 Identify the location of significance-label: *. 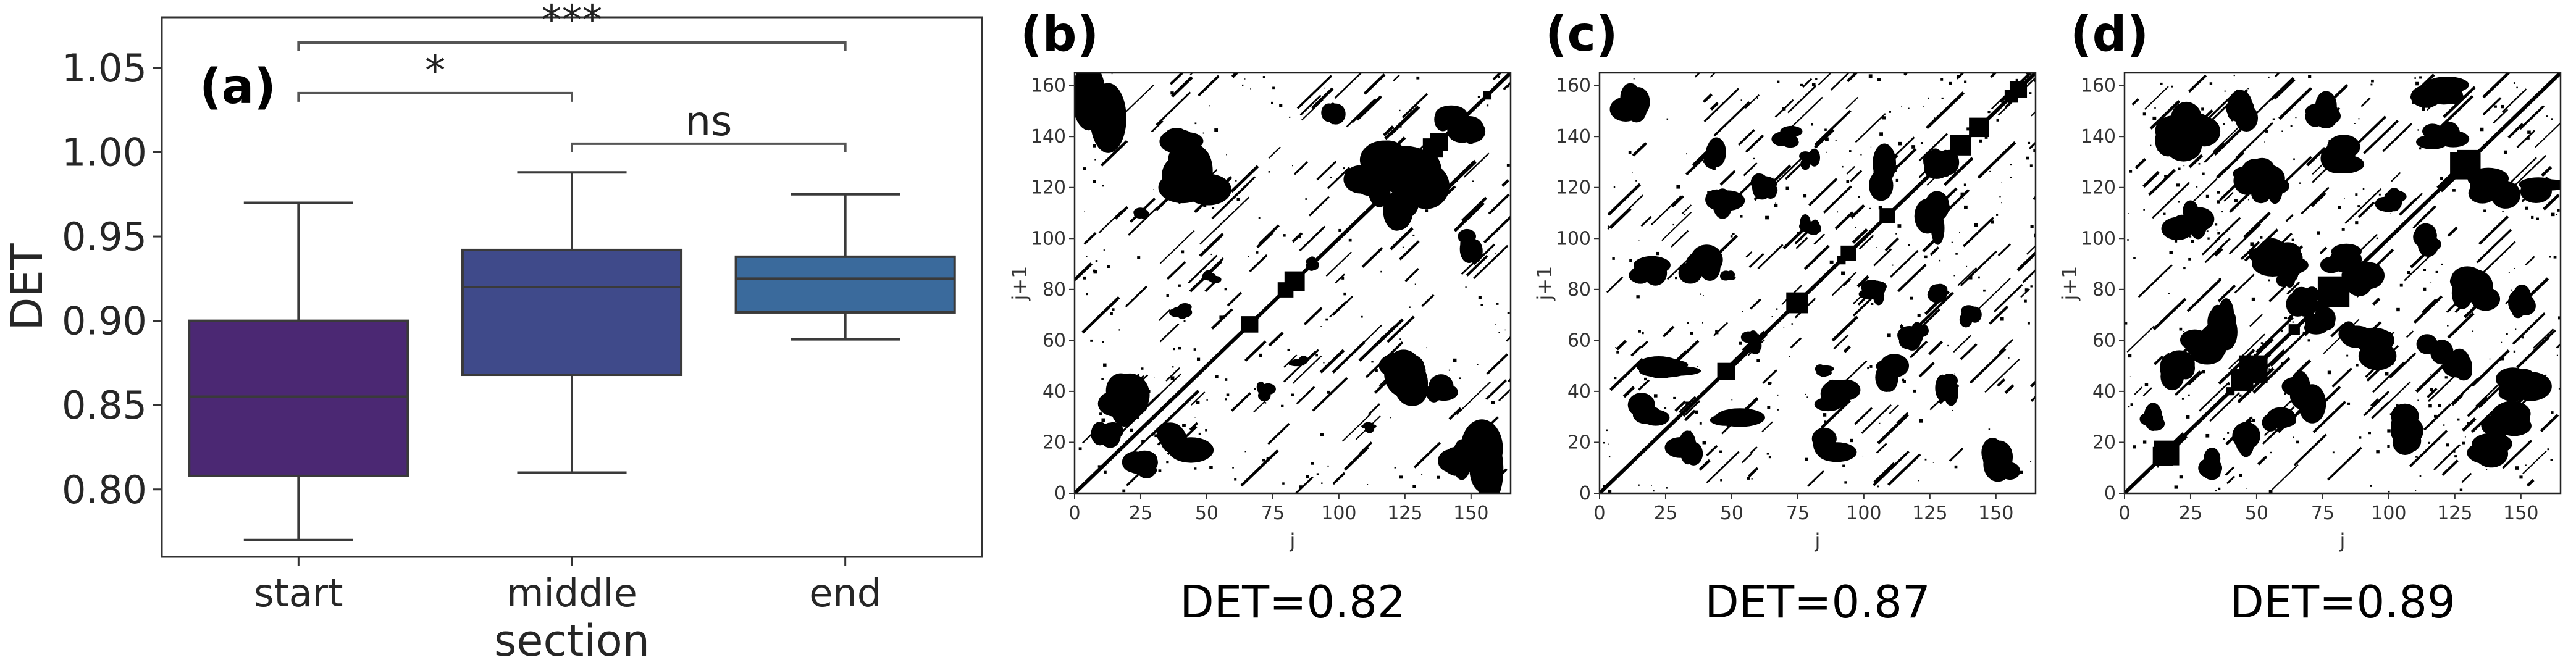
(435, 70).